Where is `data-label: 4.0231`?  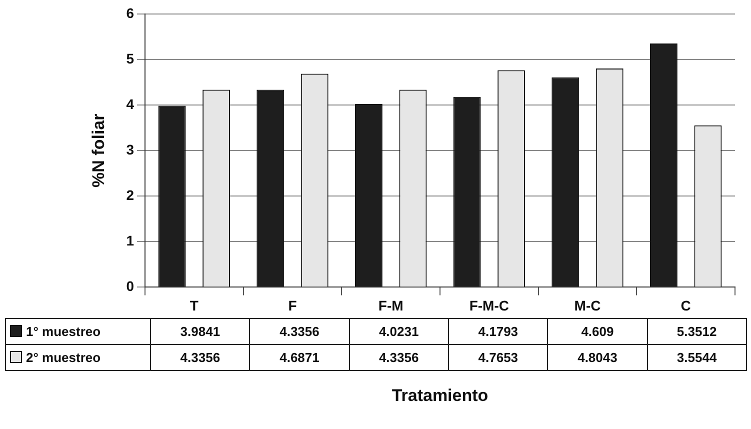 data-label: 4.0231 is located at coordinates (398, 331).